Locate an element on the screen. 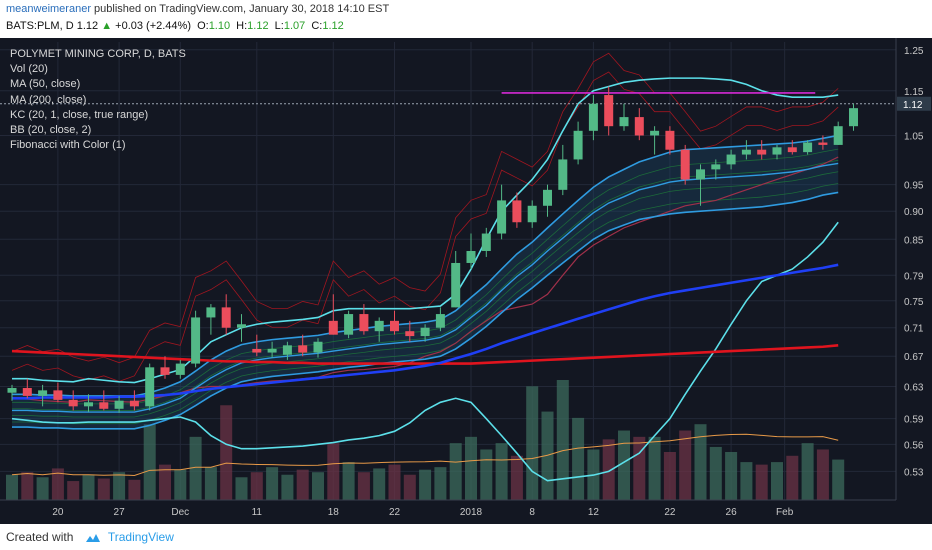 This screenshot has height=550, width=932. price-tick-label: 1.25 is located at coordinates (914, 51).